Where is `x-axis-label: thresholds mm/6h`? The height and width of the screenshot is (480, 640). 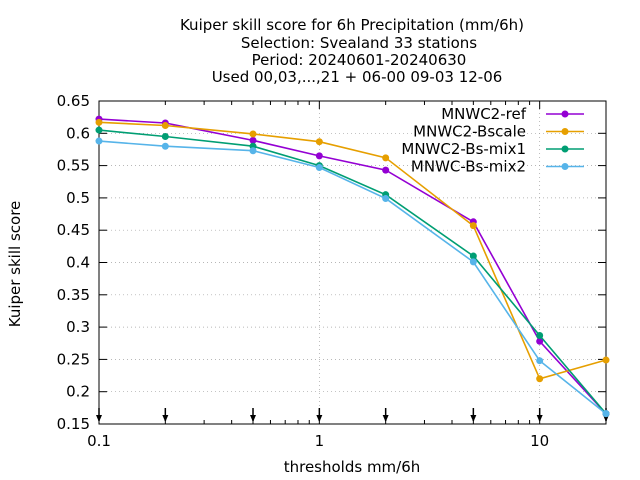
x-axis-label: thresholds mm/6h is located at coordinates (352, 467).